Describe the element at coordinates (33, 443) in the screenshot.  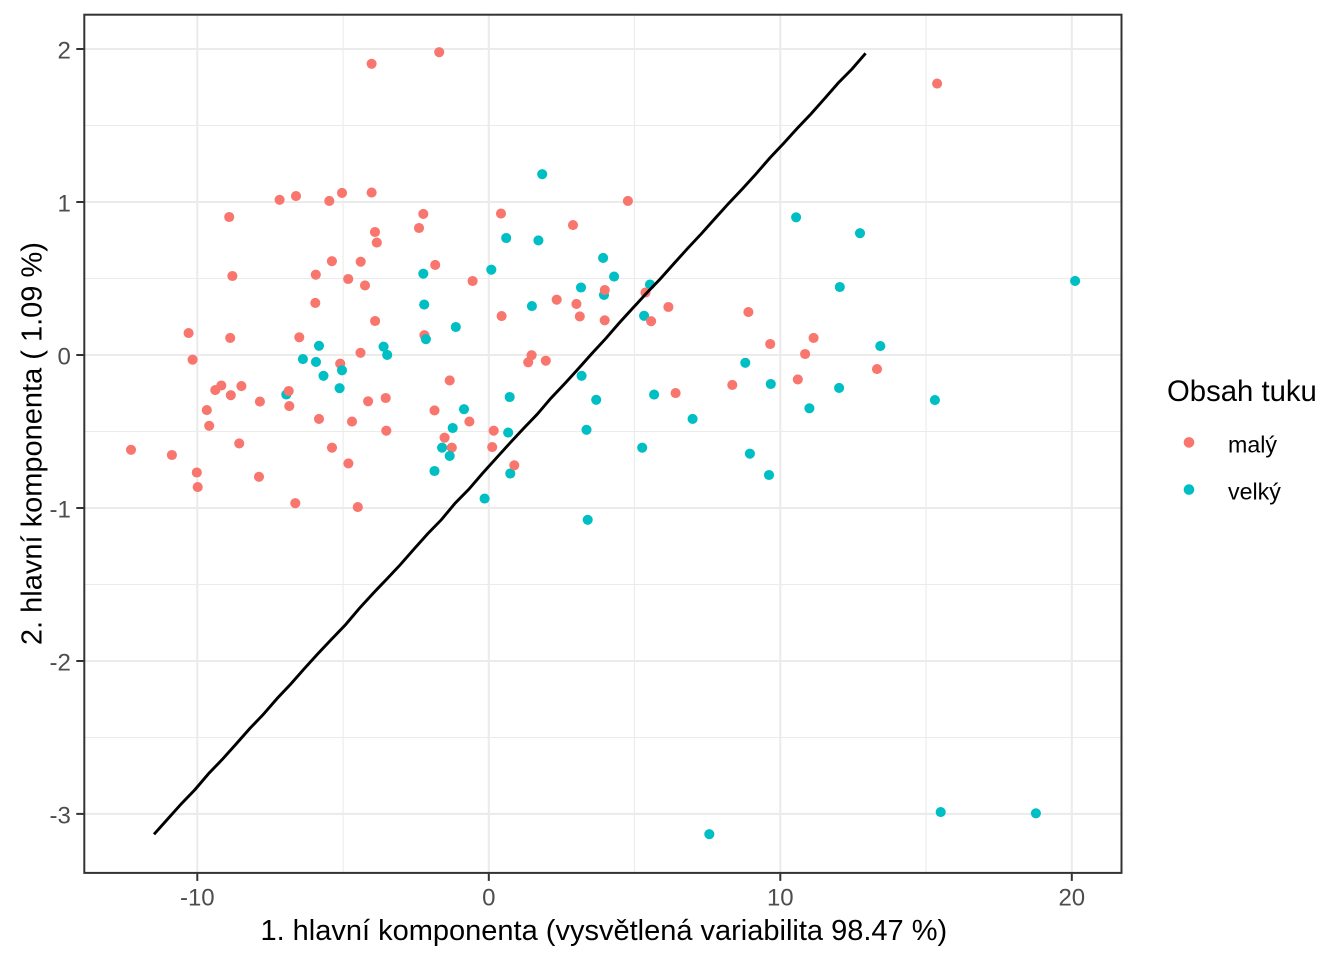
I see `svg-text: 2. hlavní komponenta ( 1.09 %)` at that location.